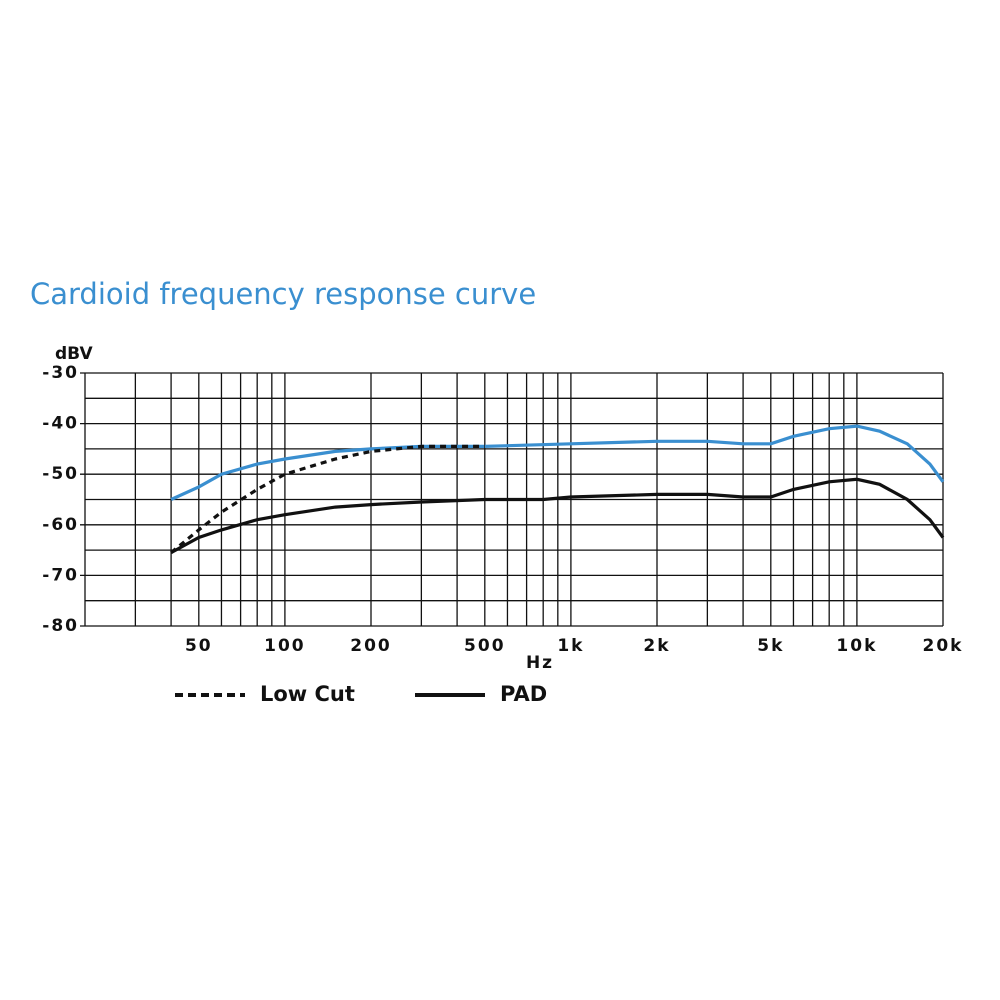 The height and width of the screenshot is (1000, 1000). Describe the element at coordinates (74, 354) in the screenshot. I see `y-axis-label: dBV` at that location.